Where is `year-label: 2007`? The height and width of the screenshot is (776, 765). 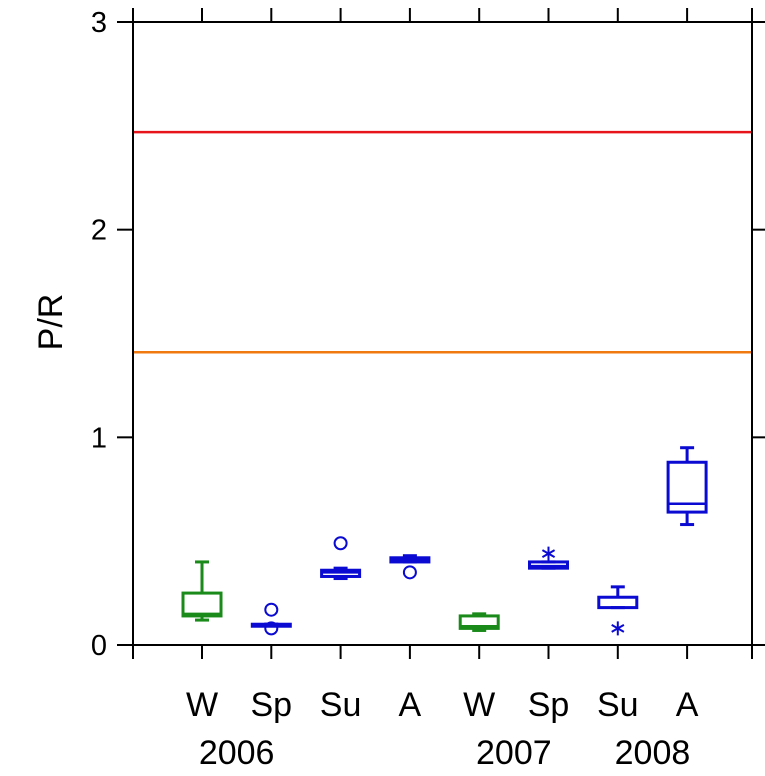
year-label: 2007 is located at coordinates (514, 753).